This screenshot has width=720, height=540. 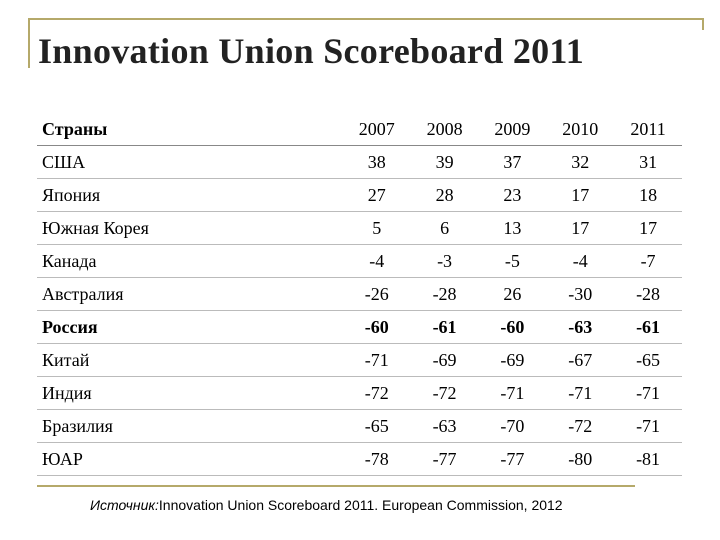 What do you see at coordinates (124, 505) in the screenshot?
I see `source-label: Источник:` at bounding box center [124, 505].